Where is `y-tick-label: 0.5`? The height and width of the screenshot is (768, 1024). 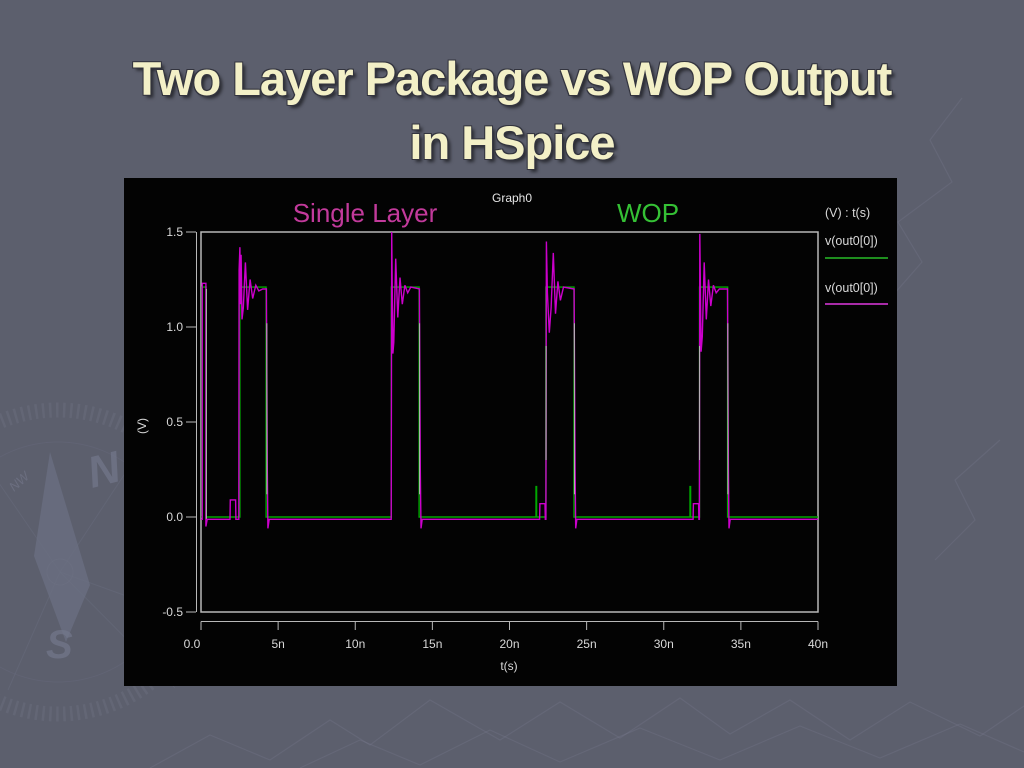 y-tick-label: 0.5 is located at coordinates (174, 422).